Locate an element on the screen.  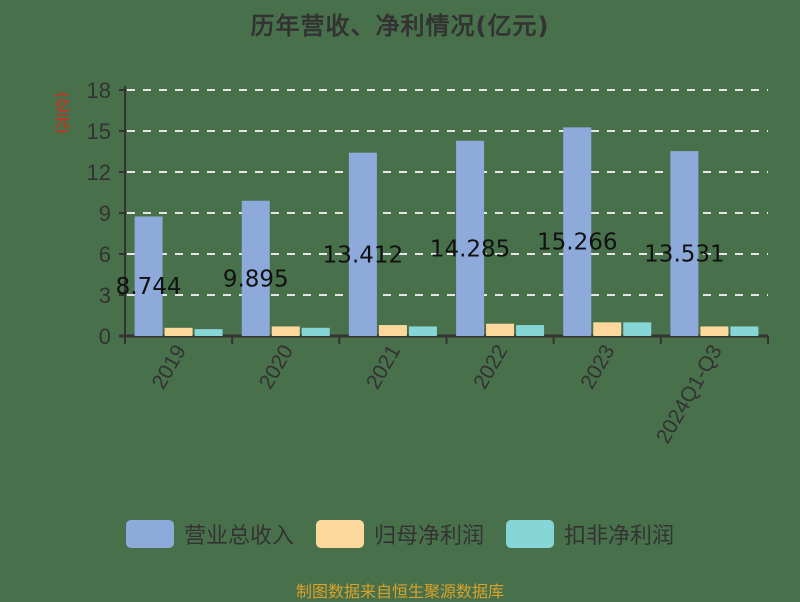
y-tick-label: 0 is located at coordinates (105, 336).